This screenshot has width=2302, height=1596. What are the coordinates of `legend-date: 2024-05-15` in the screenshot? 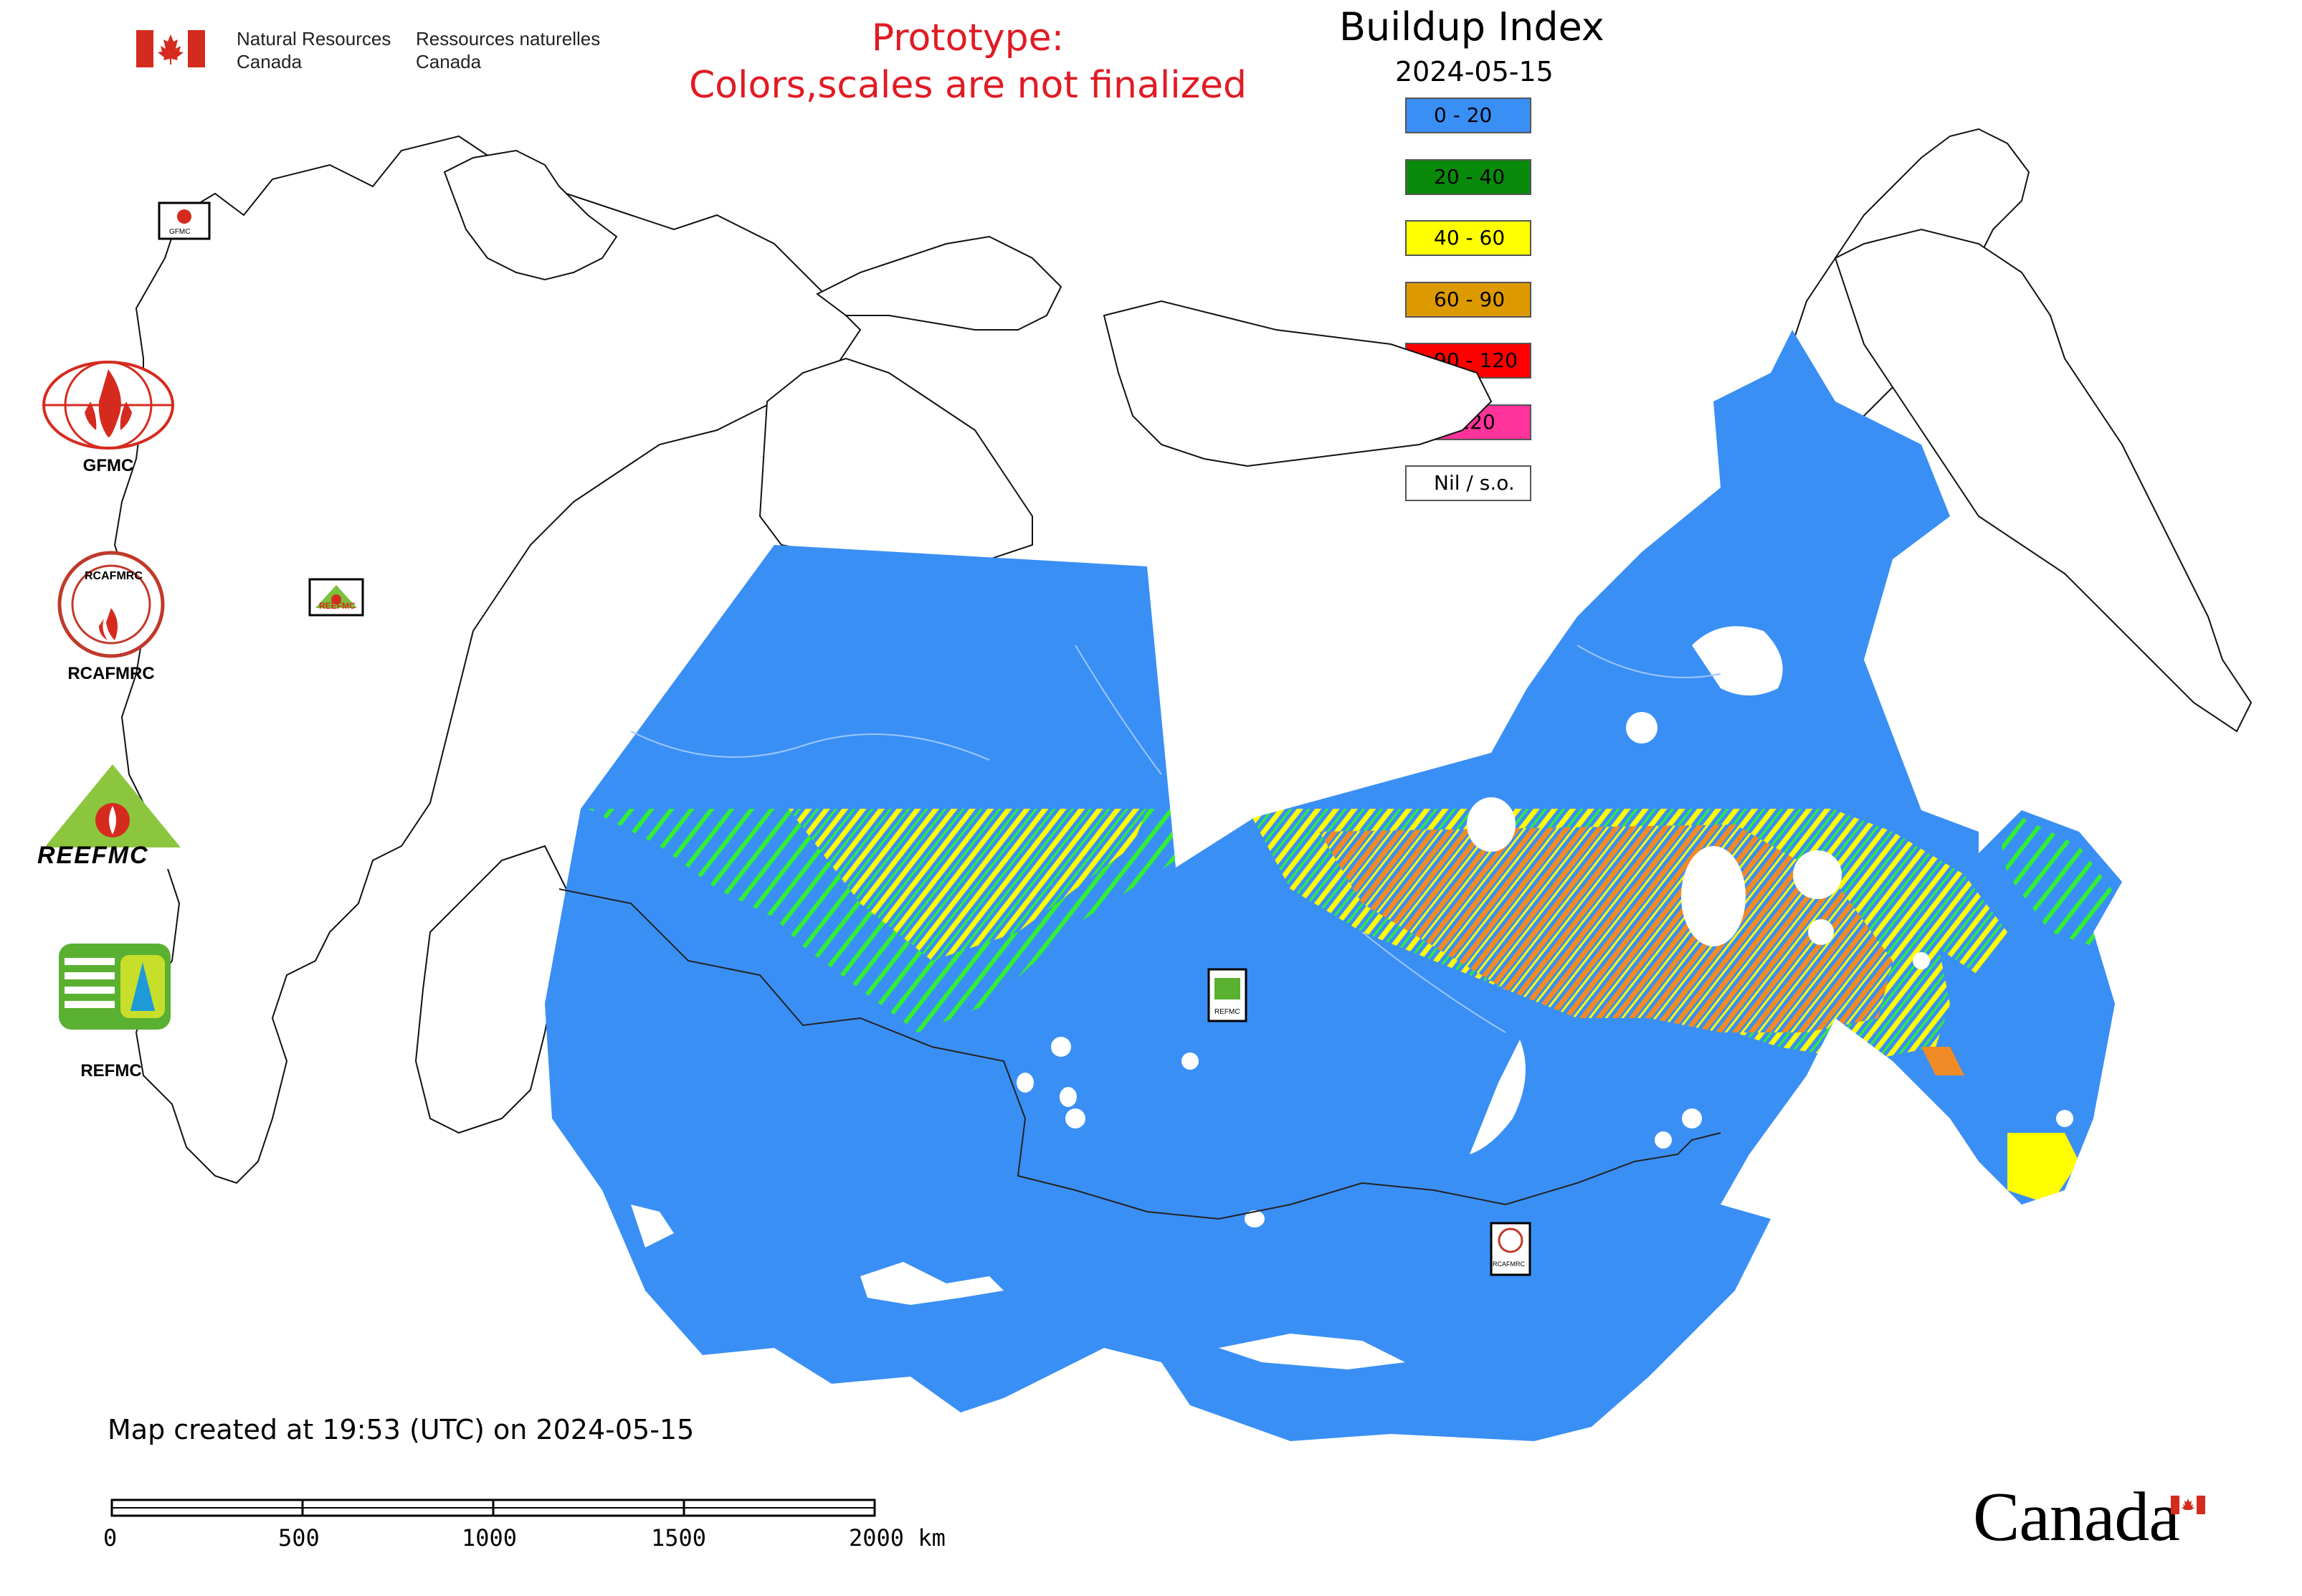 It's located at (1474, 71).